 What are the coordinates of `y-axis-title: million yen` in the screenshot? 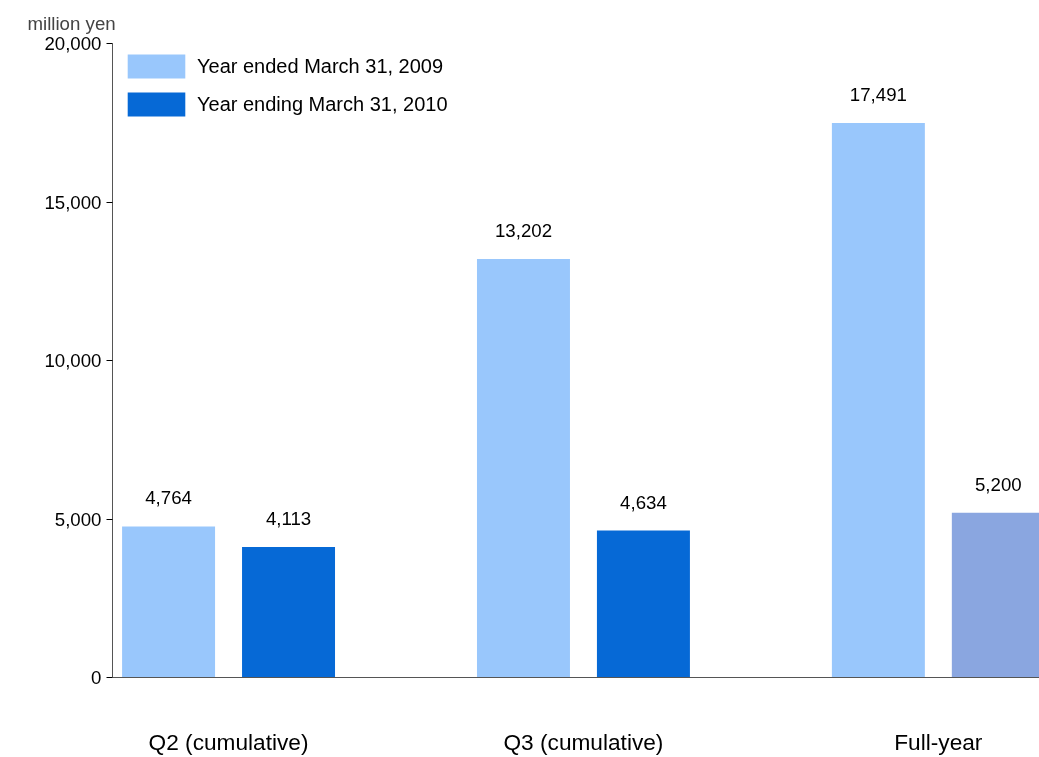 It's located at (71, 23).